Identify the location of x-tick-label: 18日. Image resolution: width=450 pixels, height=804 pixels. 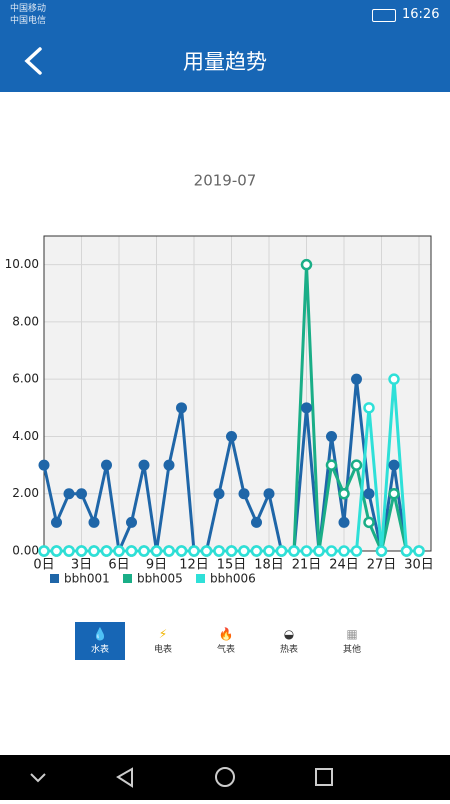
(269, 565).